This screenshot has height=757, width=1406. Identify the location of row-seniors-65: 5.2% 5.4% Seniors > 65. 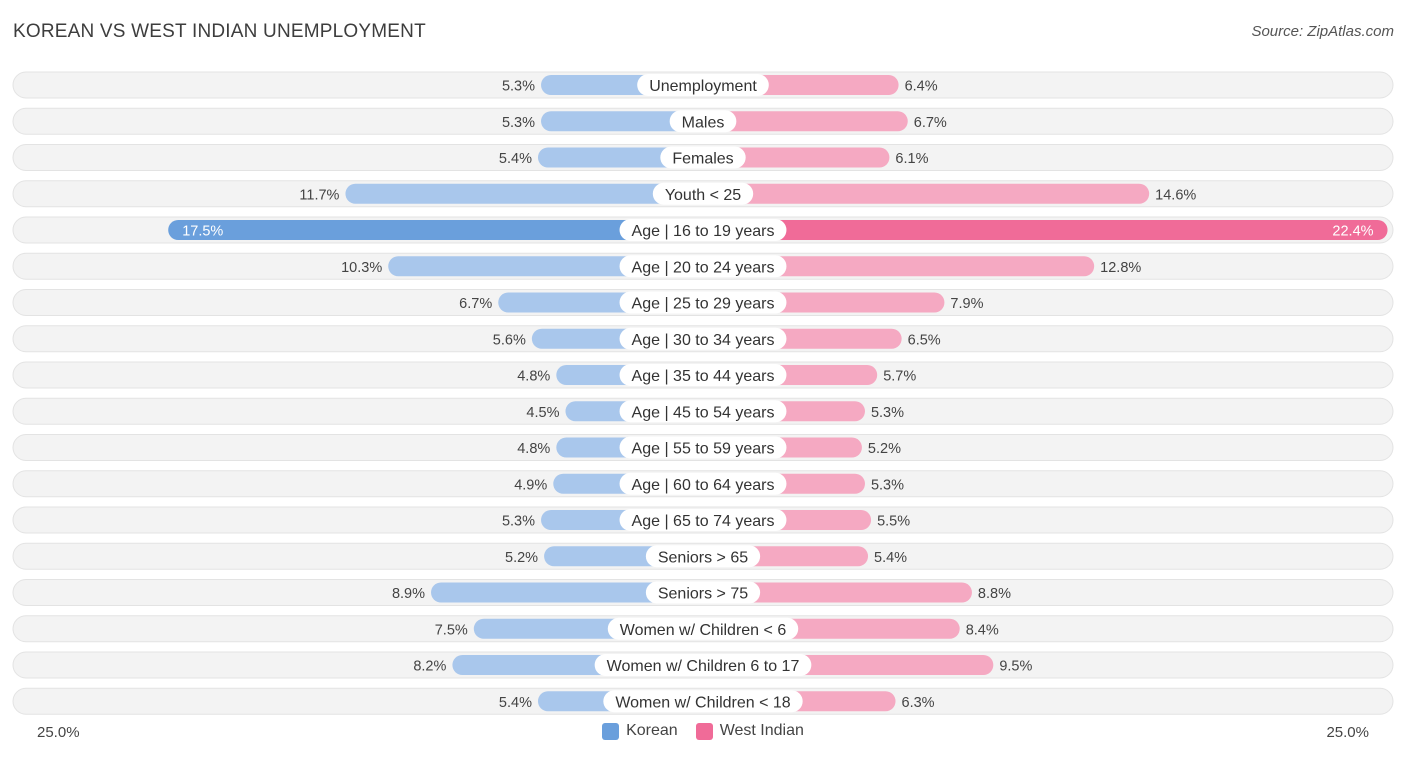
(703, 556).